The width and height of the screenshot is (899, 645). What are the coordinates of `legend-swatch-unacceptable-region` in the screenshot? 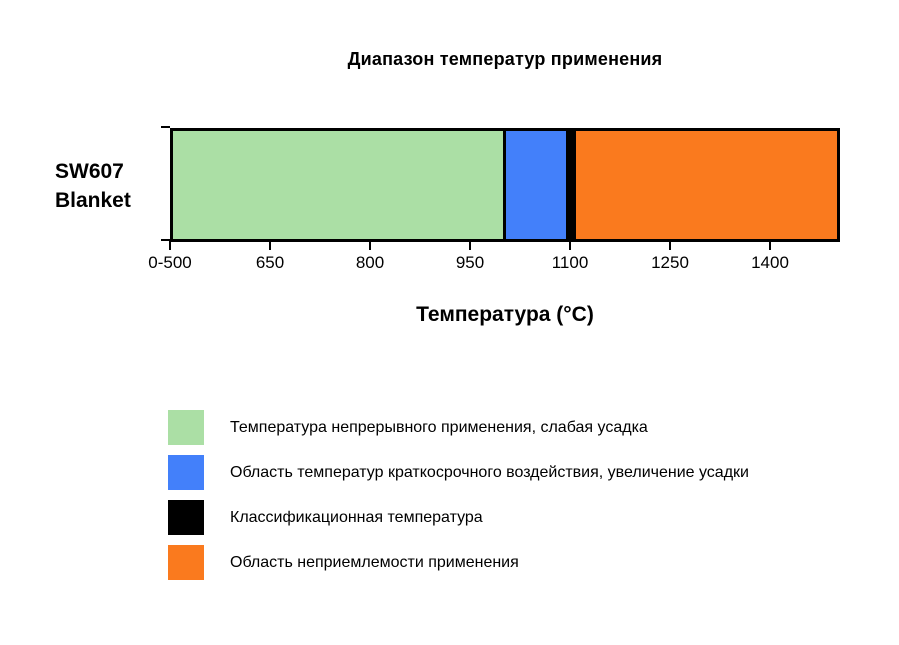 It's located at (186, 562).